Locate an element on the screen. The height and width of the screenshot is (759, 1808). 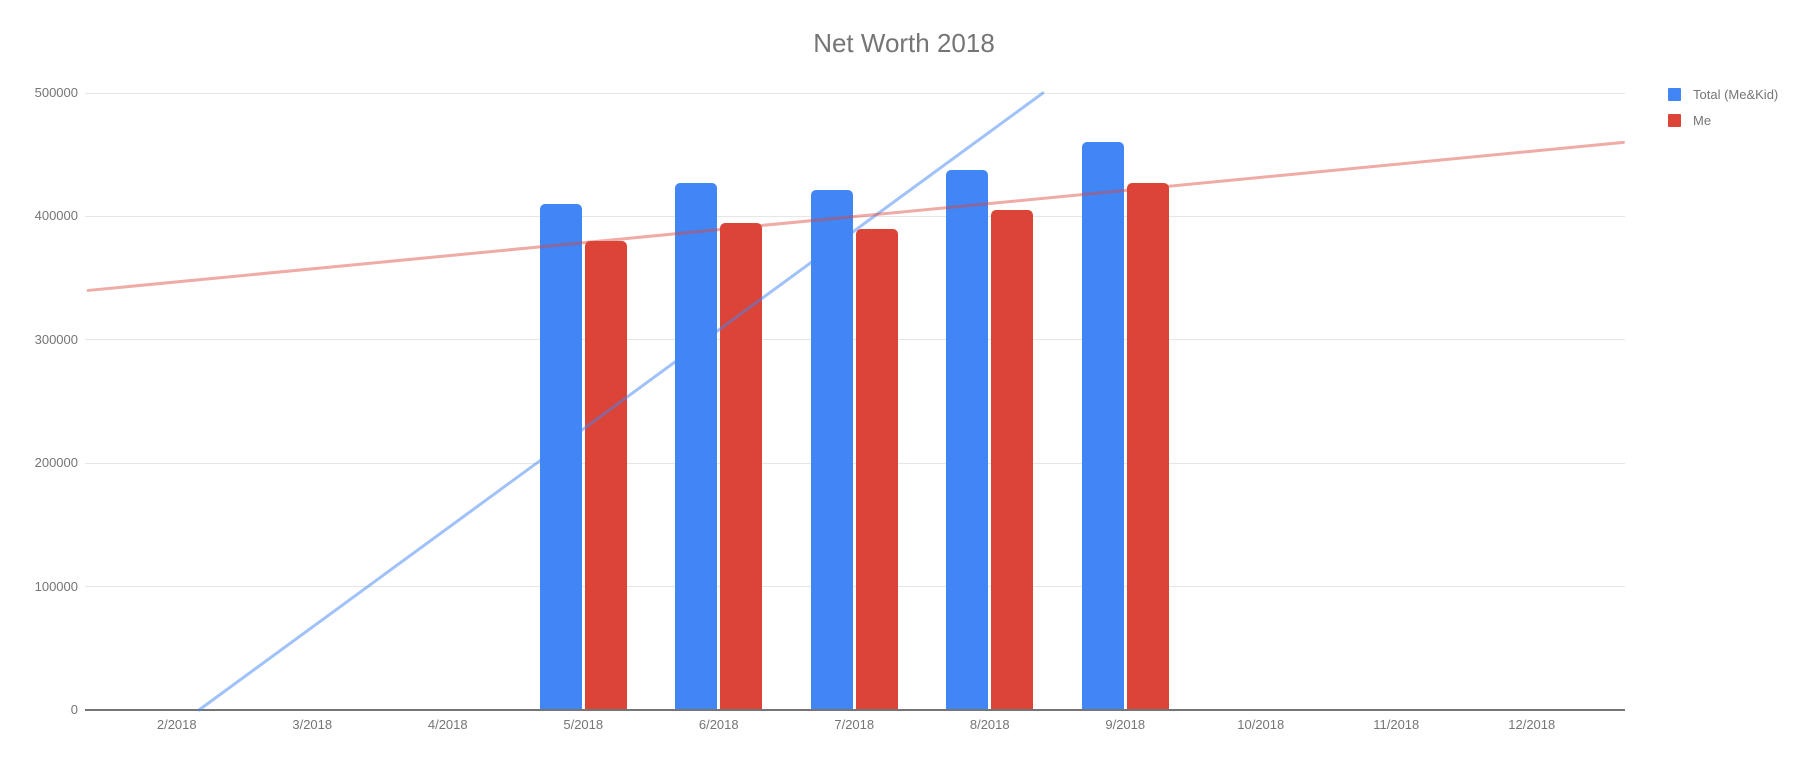
x-tick-label: 6/2018 is located at coordinates (718, 724).